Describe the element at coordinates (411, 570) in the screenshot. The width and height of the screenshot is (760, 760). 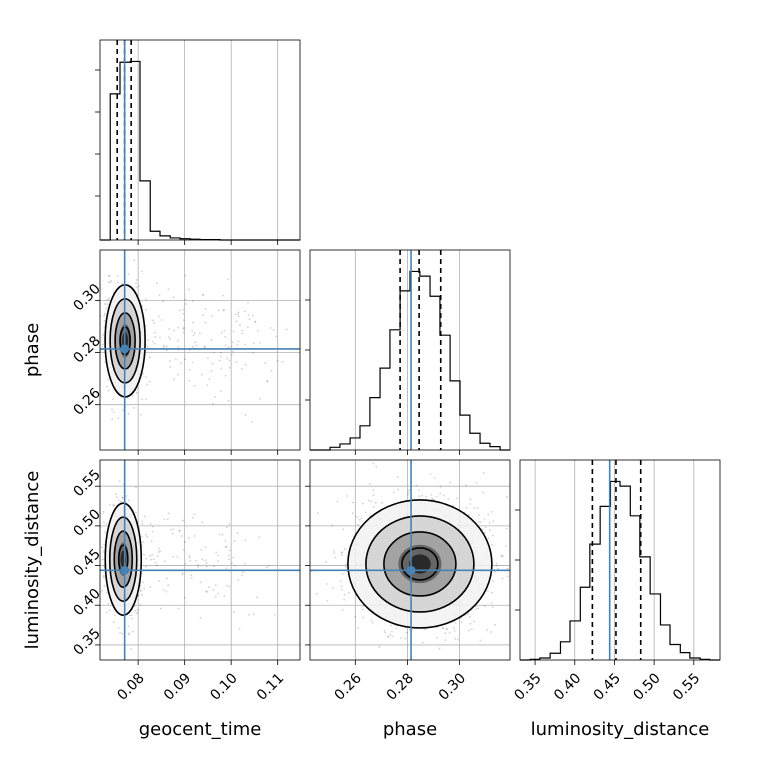
I see `truth-marker` at that location.